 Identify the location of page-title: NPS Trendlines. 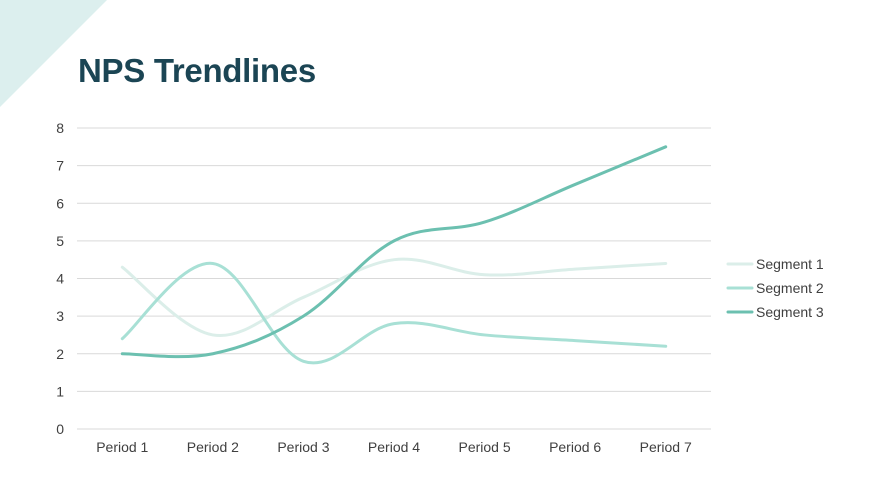
(197, 70).